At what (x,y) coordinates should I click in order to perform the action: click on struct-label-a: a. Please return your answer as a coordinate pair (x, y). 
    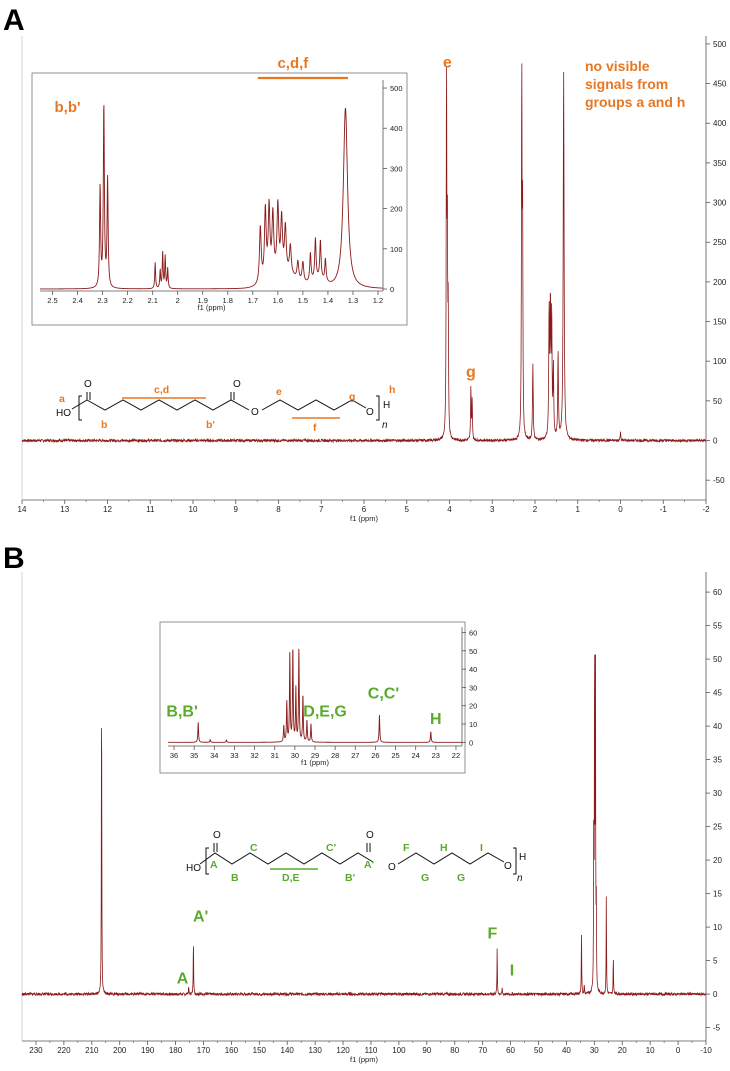
    Looking at the image, I should click on (62, 399).